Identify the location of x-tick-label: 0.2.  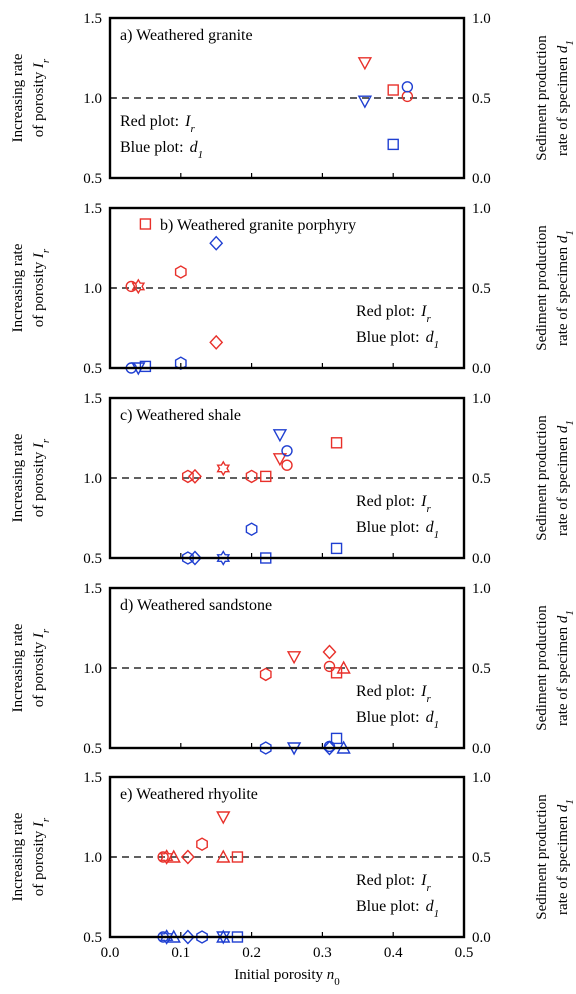
(251, 953).